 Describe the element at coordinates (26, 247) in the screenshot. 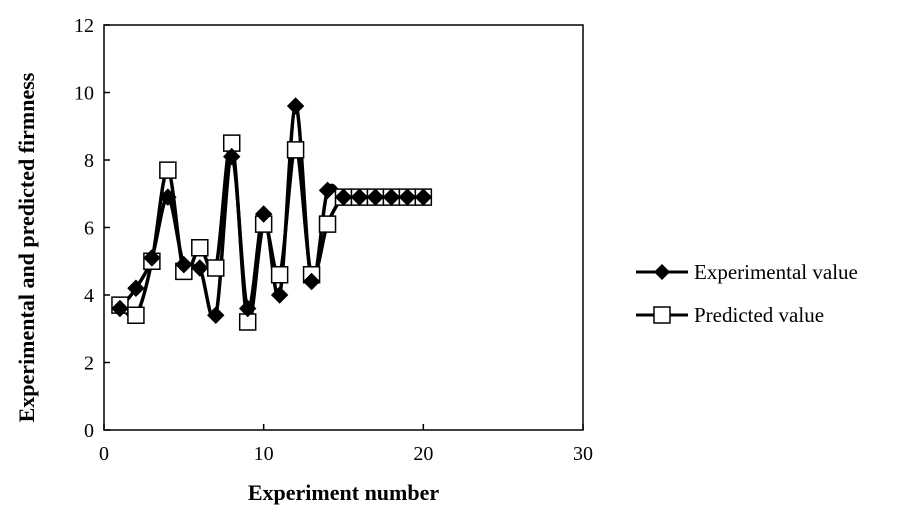

I see `y-axis-title: Experimental and predicted firmness` at that location.